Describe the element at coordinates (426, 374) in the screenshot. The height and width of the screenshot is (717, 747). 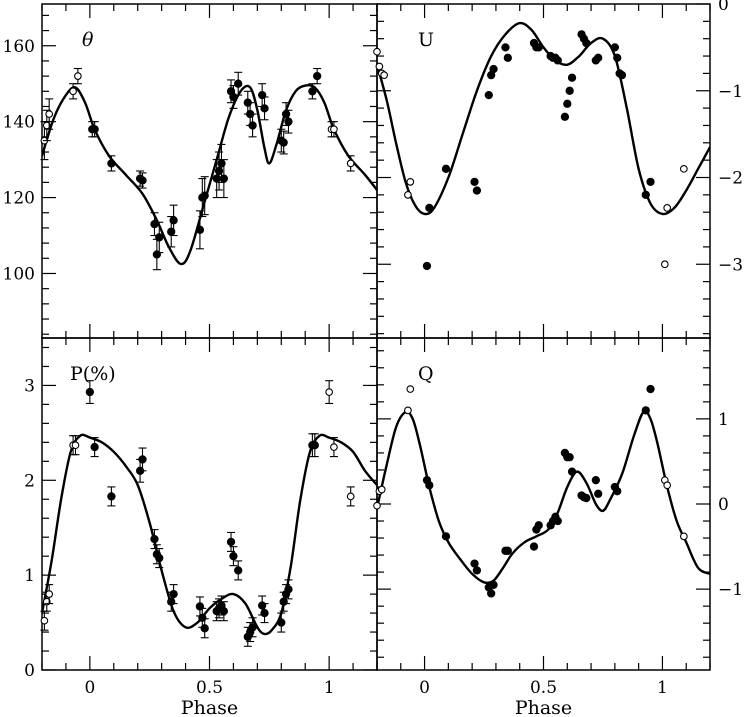
I see `panel-label: Q` at that location.